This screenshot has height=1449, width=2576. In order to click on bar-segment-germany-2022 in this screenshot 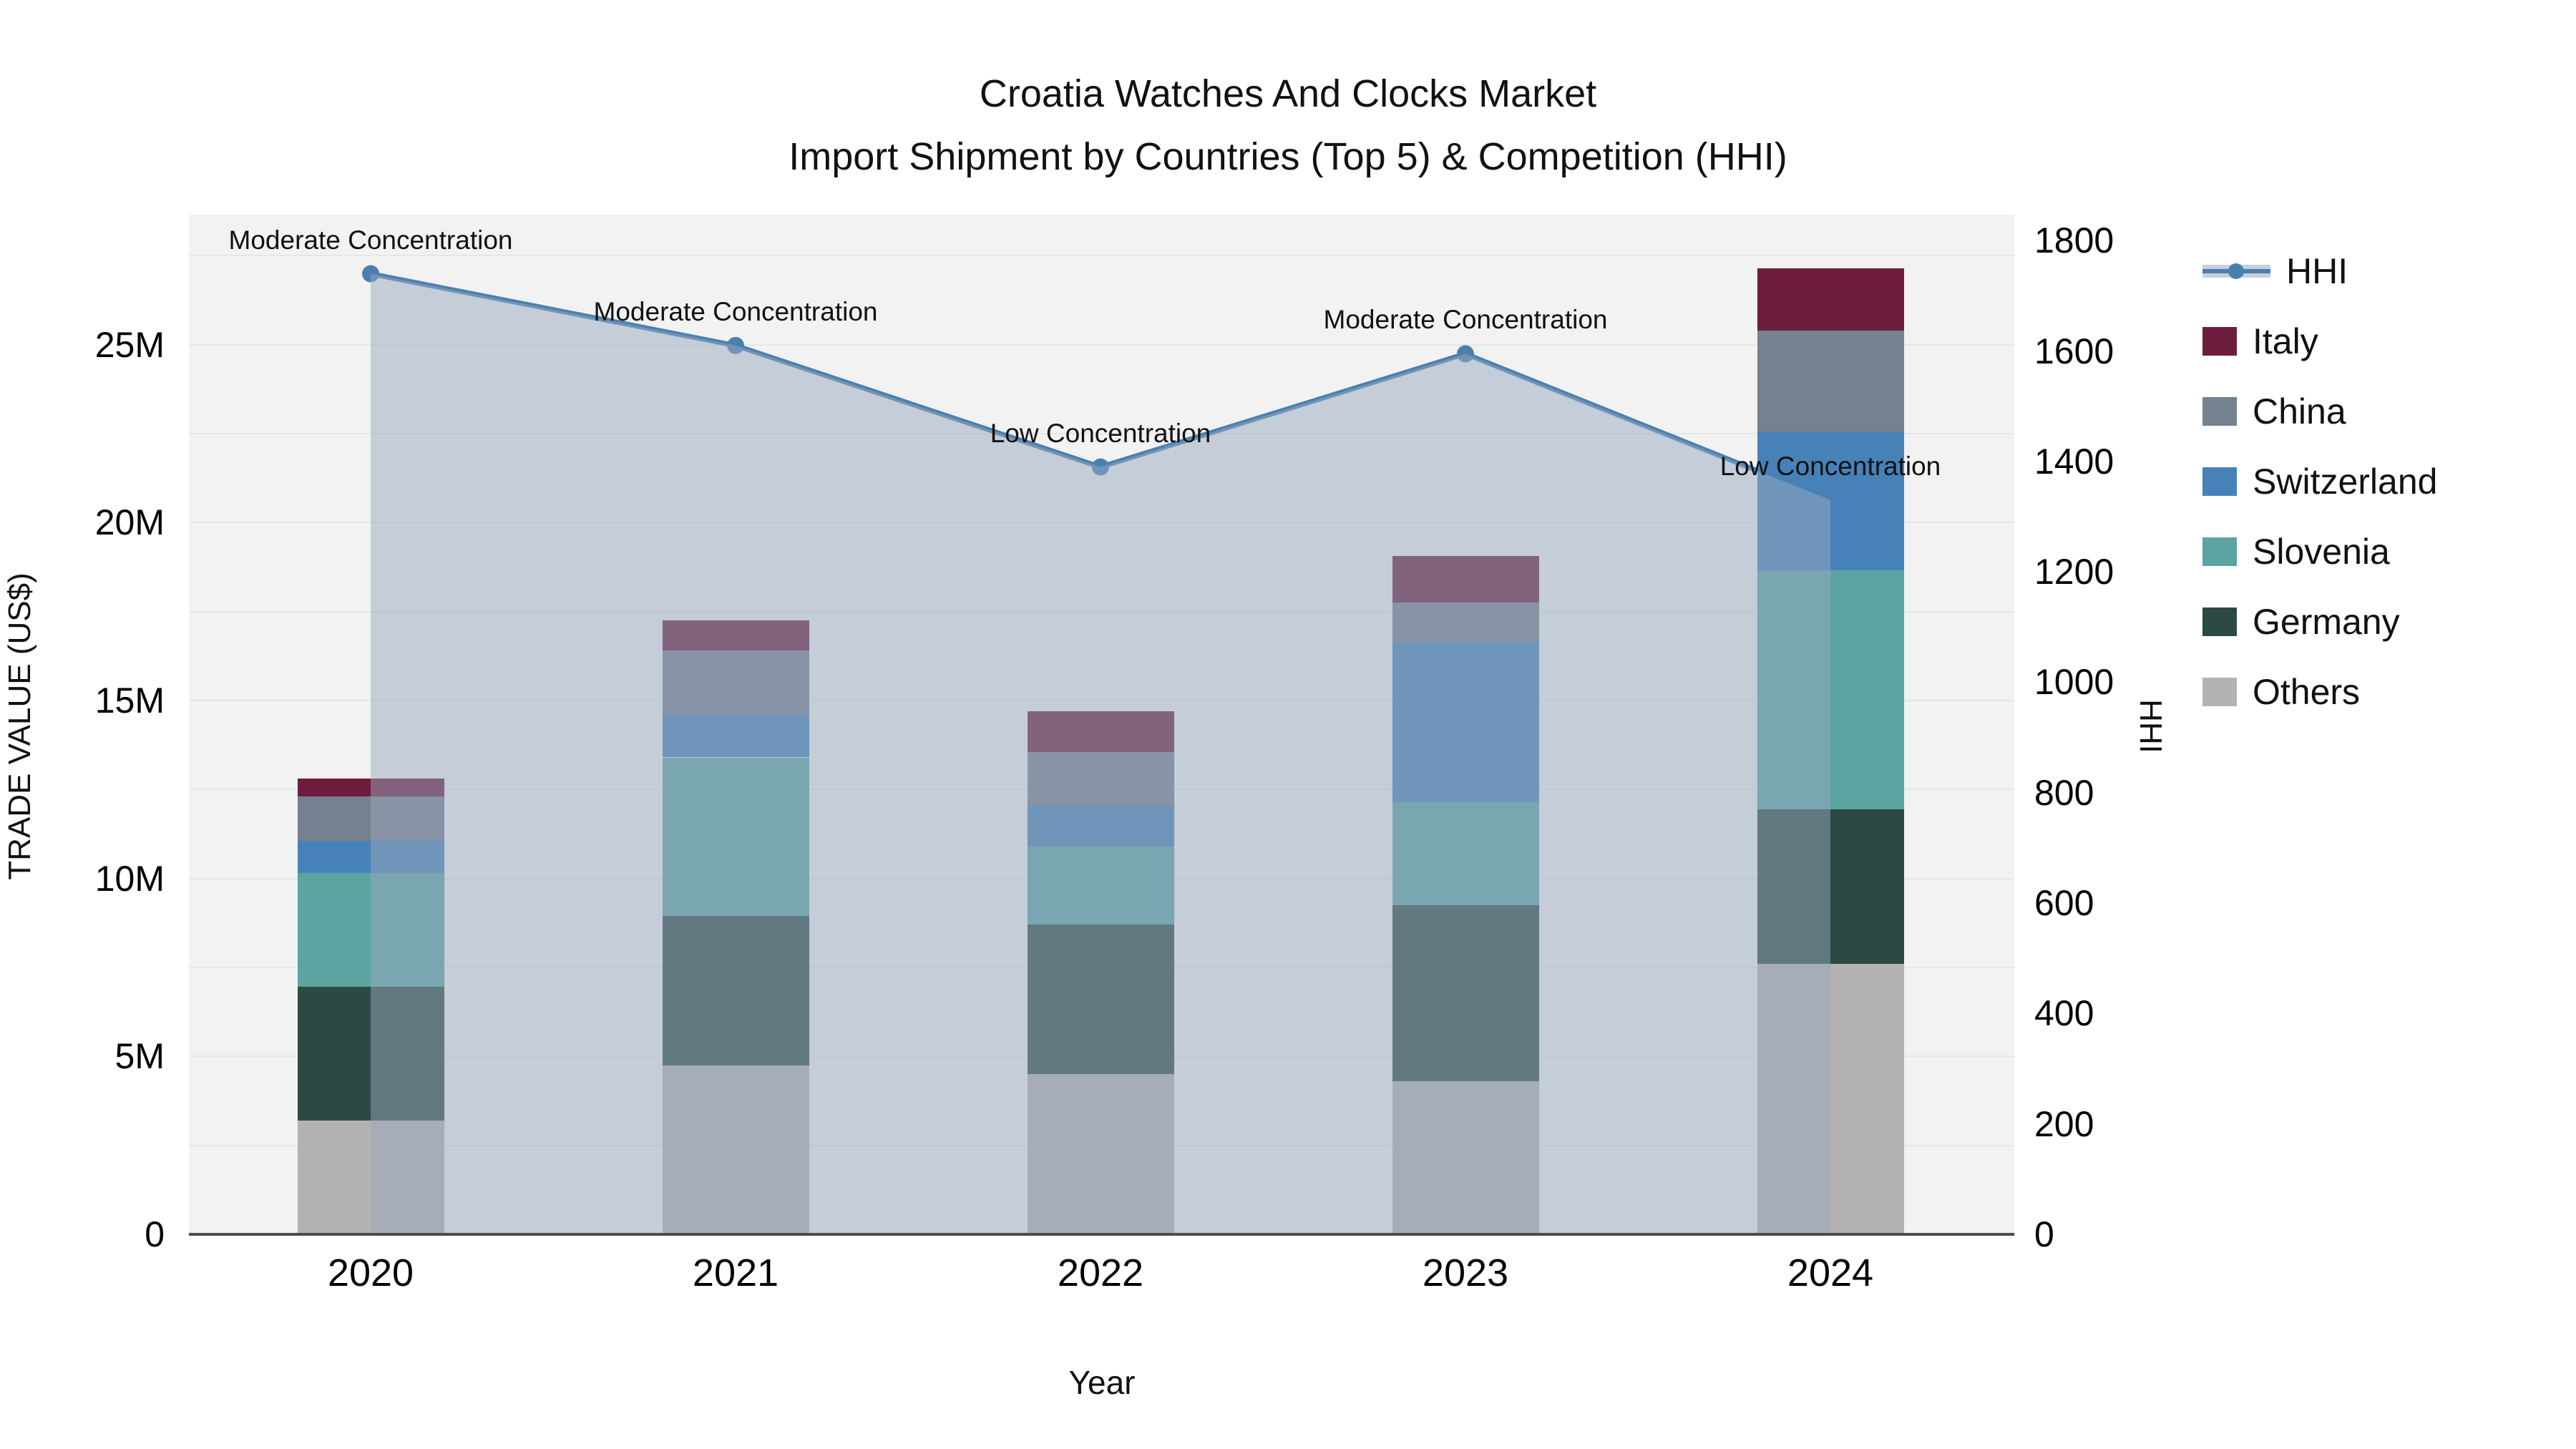, I will do `click(1100, 999)`.